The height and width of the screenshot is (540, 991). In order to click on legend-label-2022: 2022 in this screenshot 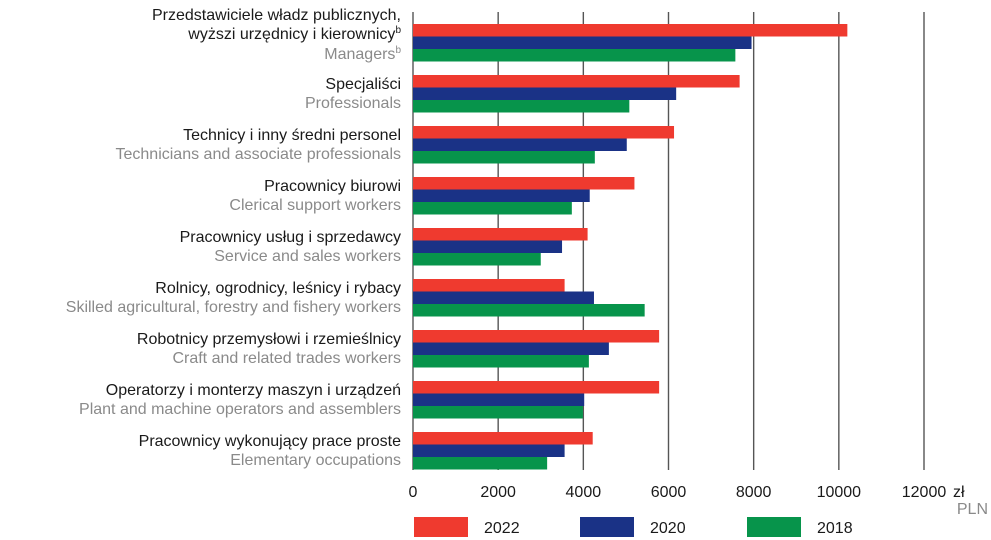, I will do `click(502, 528)`.